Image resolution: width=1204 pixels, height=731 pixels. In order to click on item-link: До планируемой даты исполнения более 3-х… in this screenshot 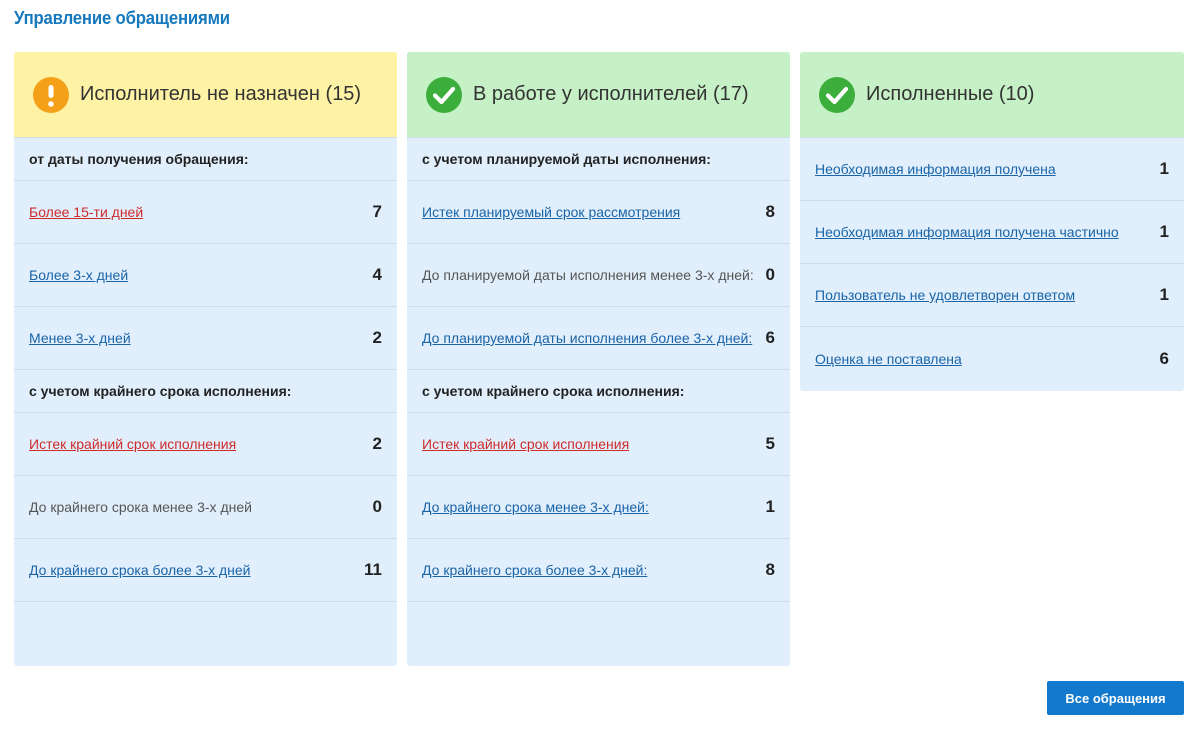, I will do `click(587, 338)`.